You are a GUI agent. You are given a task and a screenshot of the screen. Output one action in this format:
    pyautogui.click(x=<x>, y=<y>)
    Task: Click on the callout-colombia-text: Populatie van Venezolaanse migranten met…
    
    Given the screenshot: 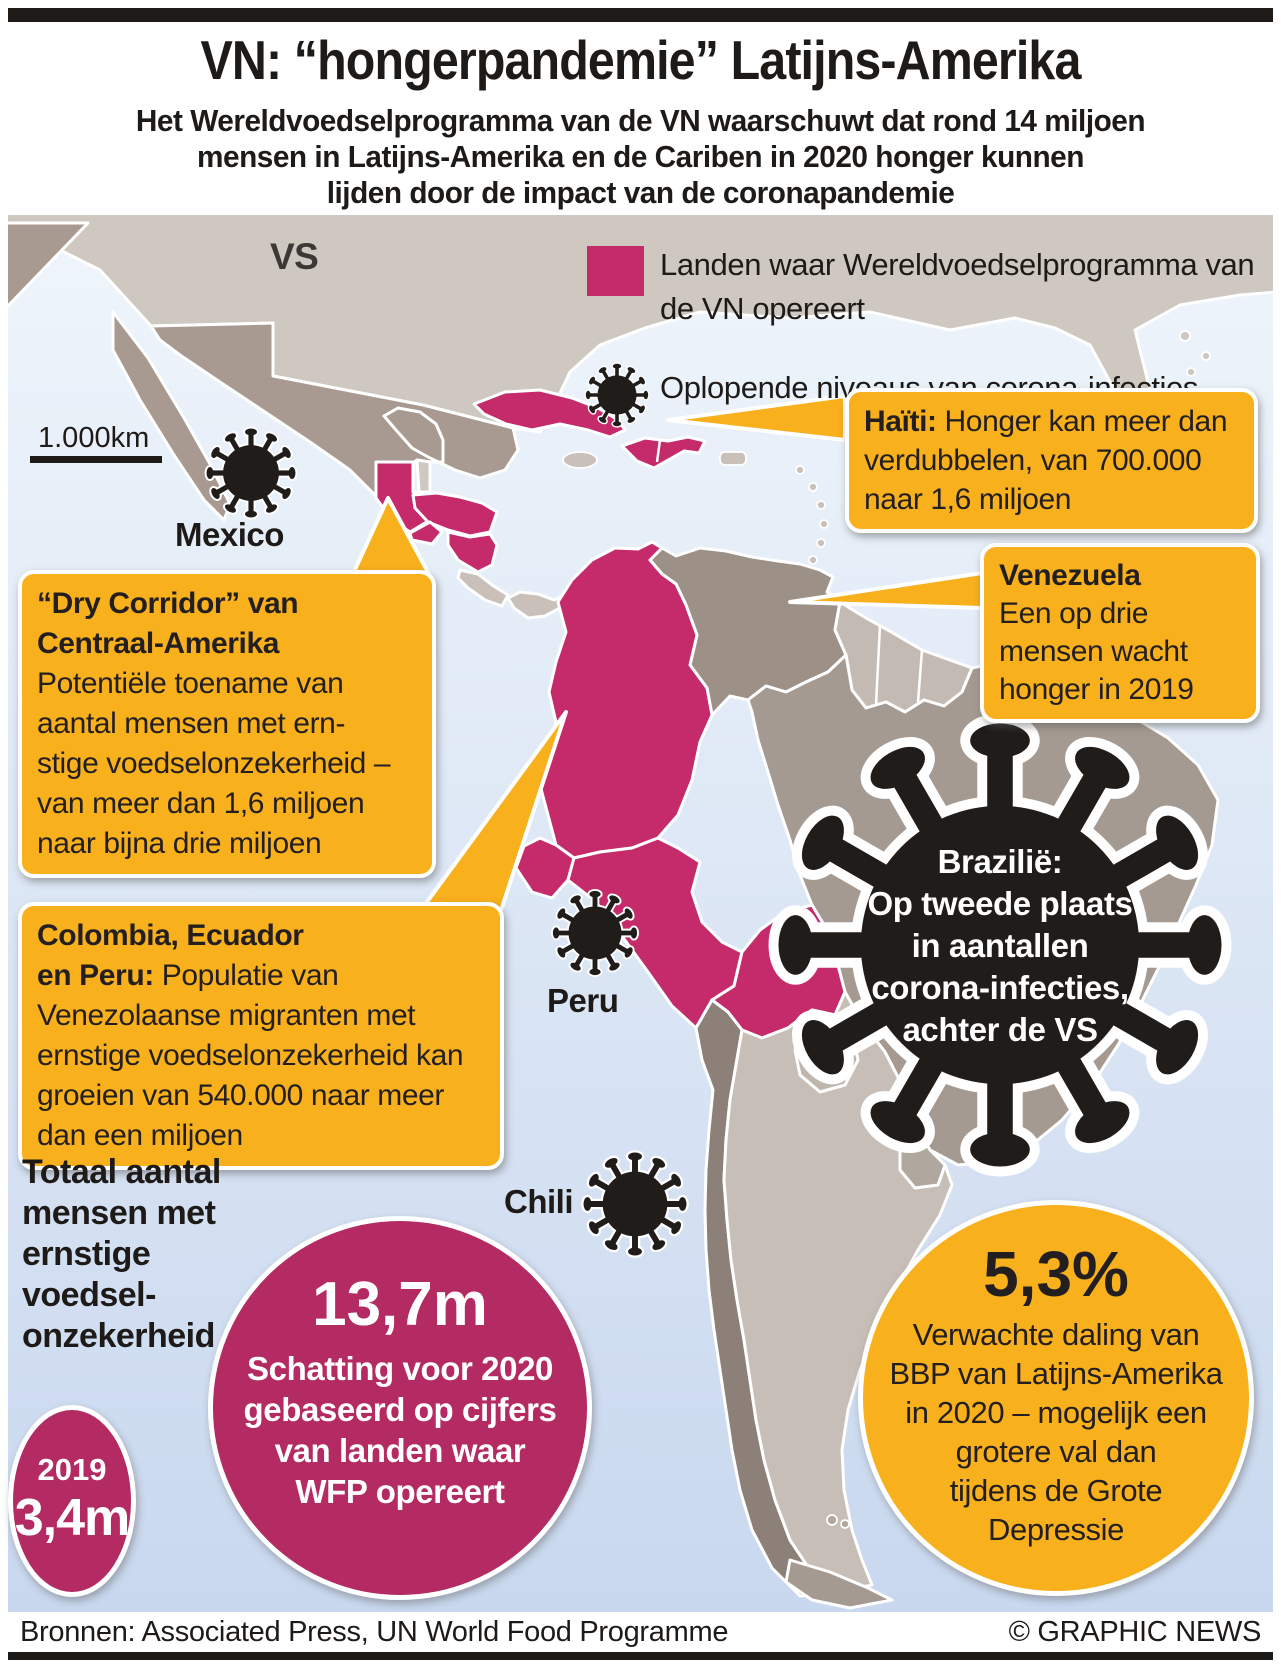 What is the action you would take?
    pyautogui.click(x=250, y=1055)
    